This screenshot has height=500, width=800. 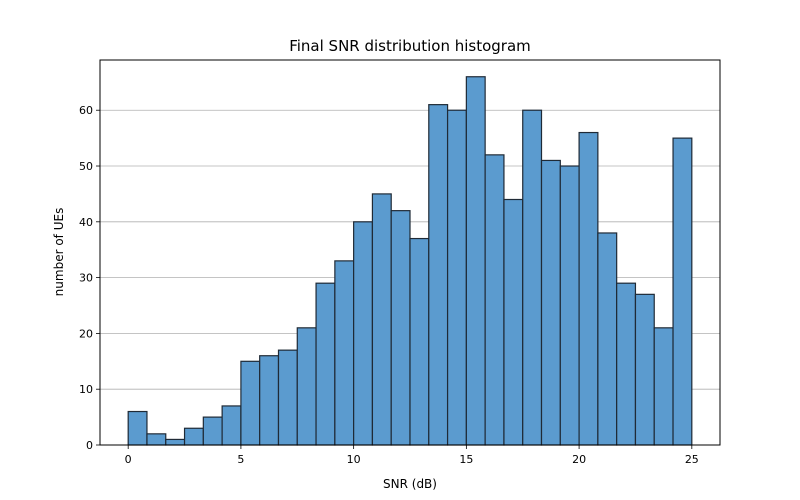 What do you see at coordinates (128, 459) in the screenshot?
I see `x-tick-label: 0` at bounding box center [128, 459].